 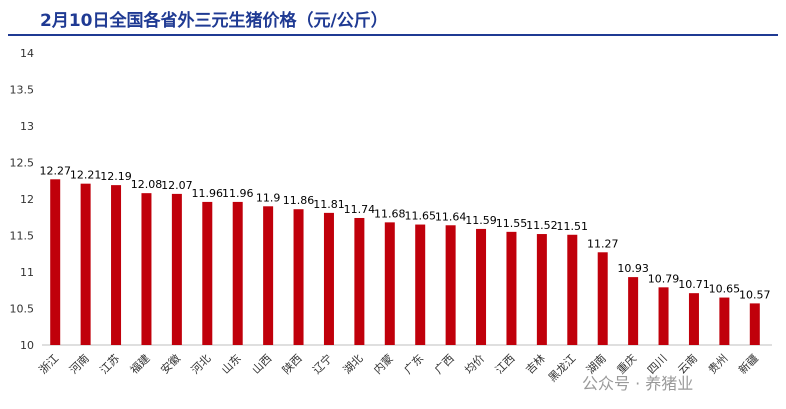 I want to click on x-tick-label: 江西, so click(x=505, y=364).